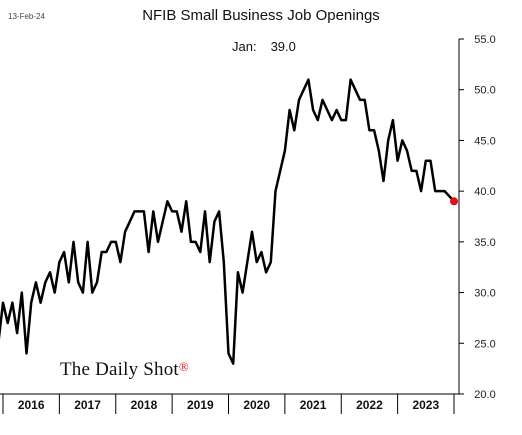  I want to click on x-tick-label: 2016, so click(31, 405).